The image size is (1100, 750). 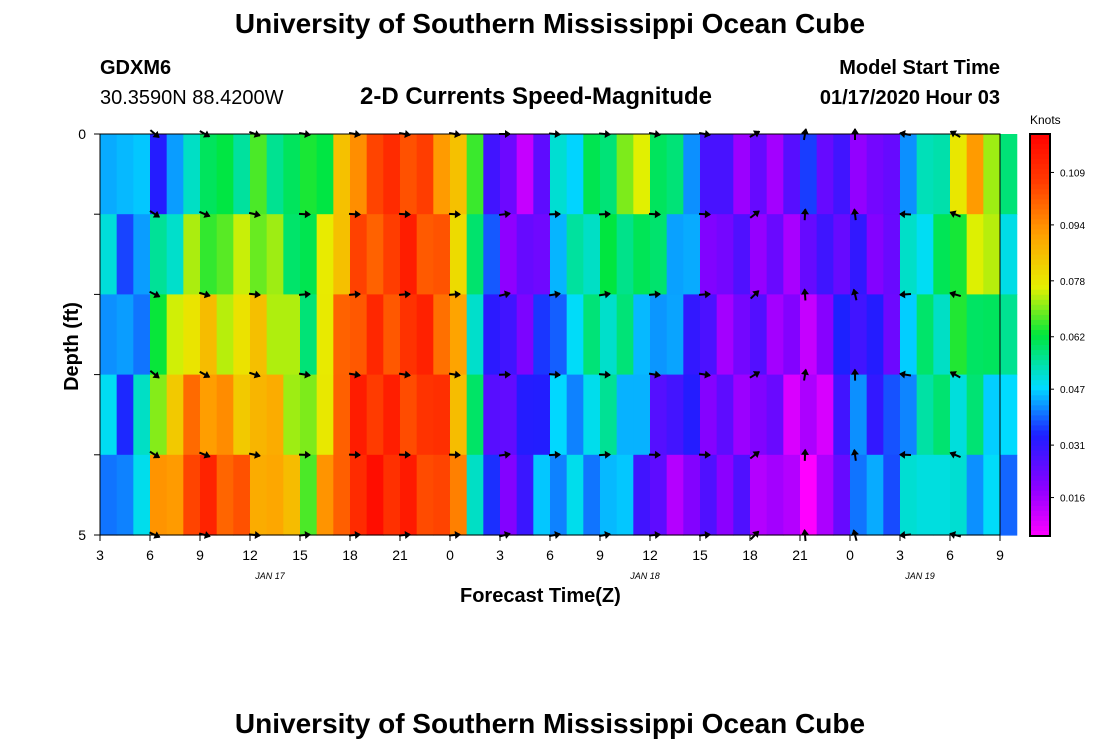 I want to click on colorbar-tick-label: 0.094, so click(x=1072, y=226).